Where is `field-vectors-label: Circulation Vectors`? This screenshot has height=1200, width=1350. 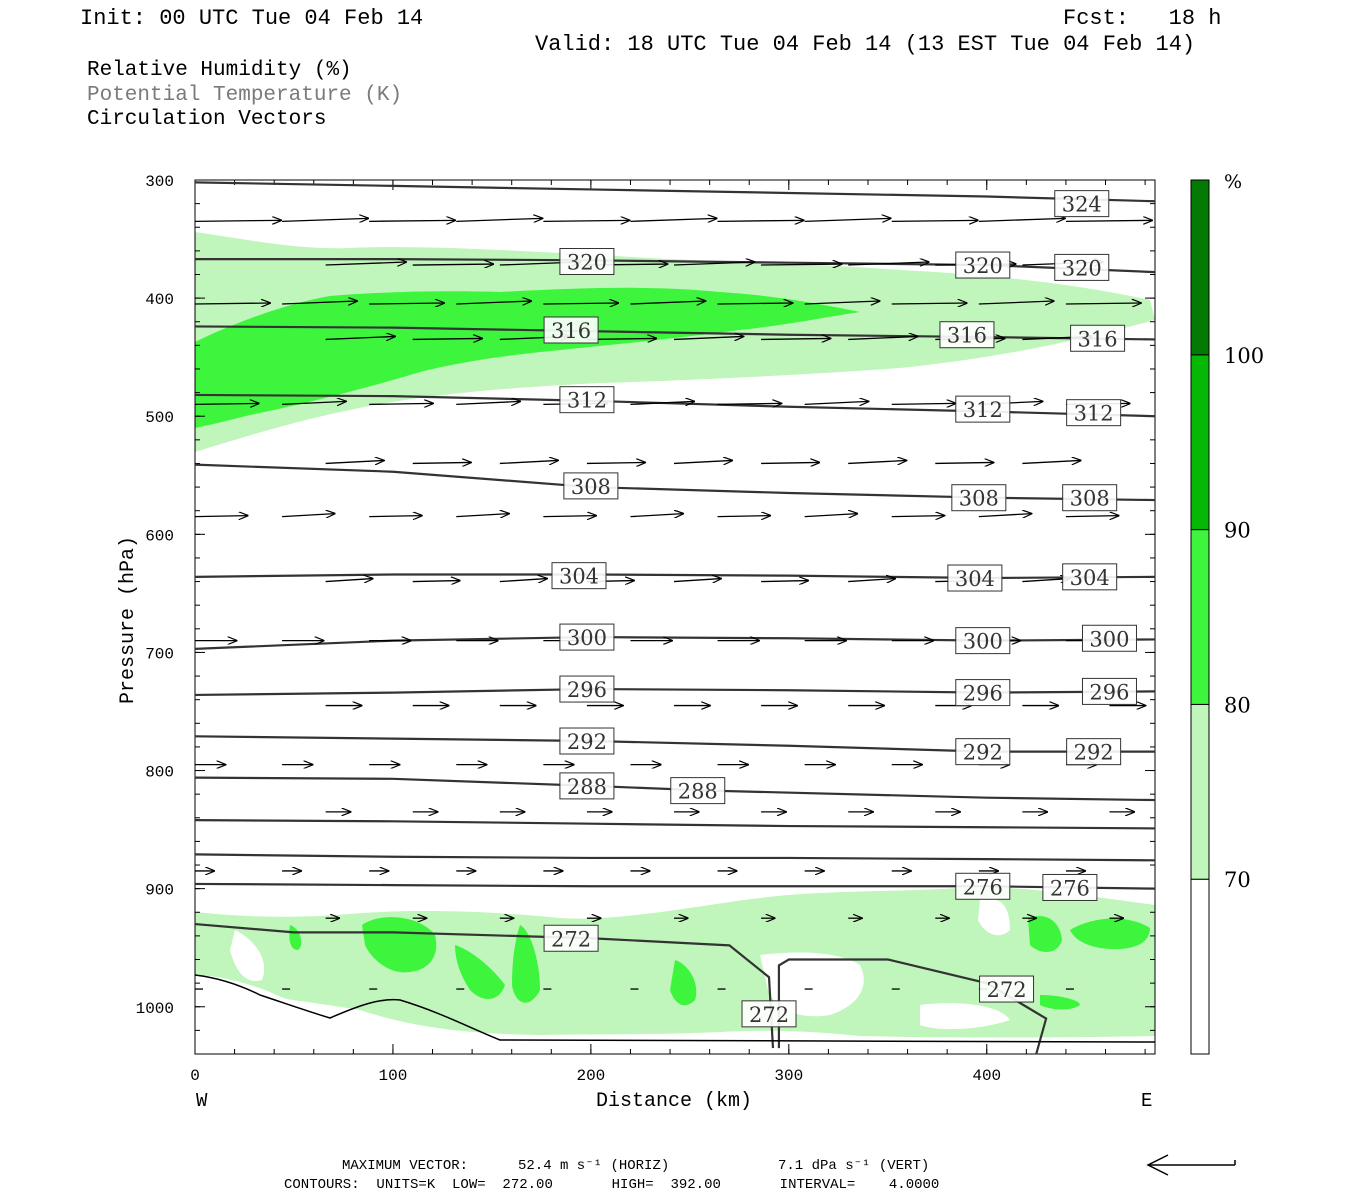
field-vectors-label: Circulation Vectors is located at coordinates (207, 119).